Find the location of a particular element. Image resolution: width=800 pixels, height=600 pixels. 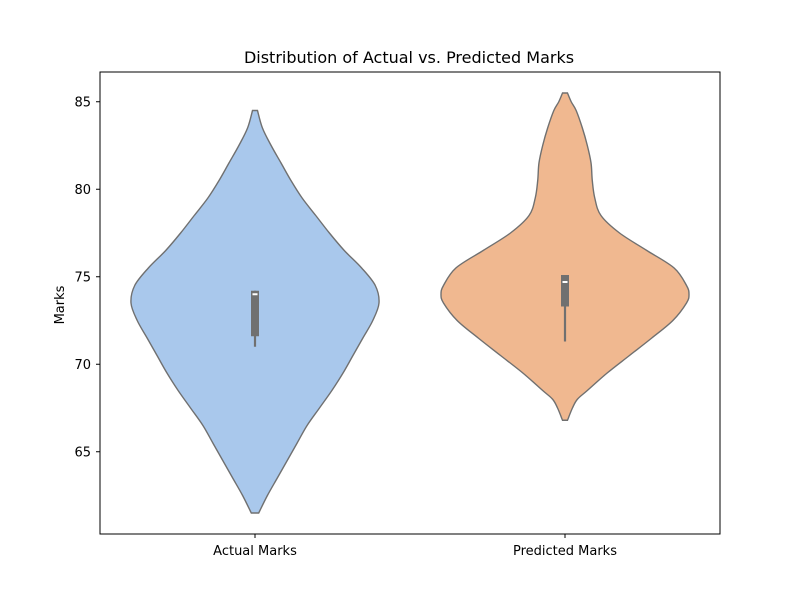

y-tick-label: 75 is located at coordinates (82, 277).